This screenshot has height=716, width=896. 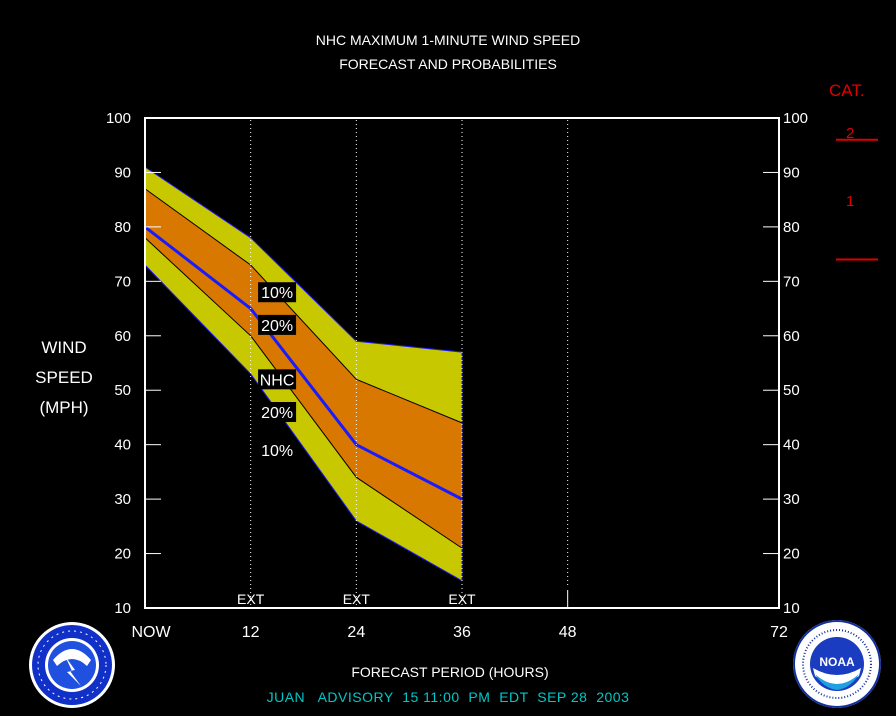 I want to click on chart-subtitle: FORECAST AND PROBABILITIES, so click(x=448, y=64).